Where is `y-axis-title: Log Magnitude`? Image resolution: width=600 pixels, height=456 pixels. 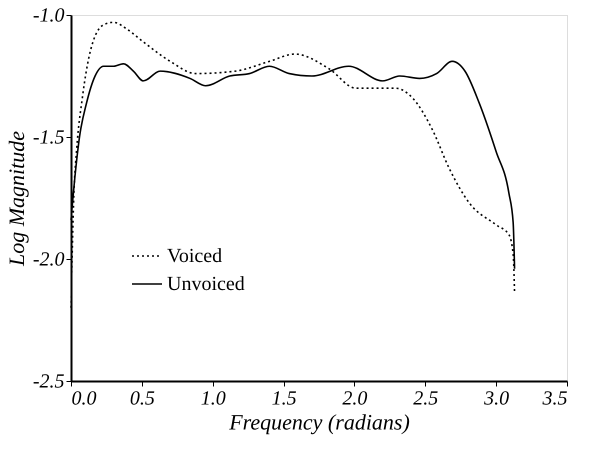
y-axis-title: Log Magnitude is located at coordinates (16, 199).